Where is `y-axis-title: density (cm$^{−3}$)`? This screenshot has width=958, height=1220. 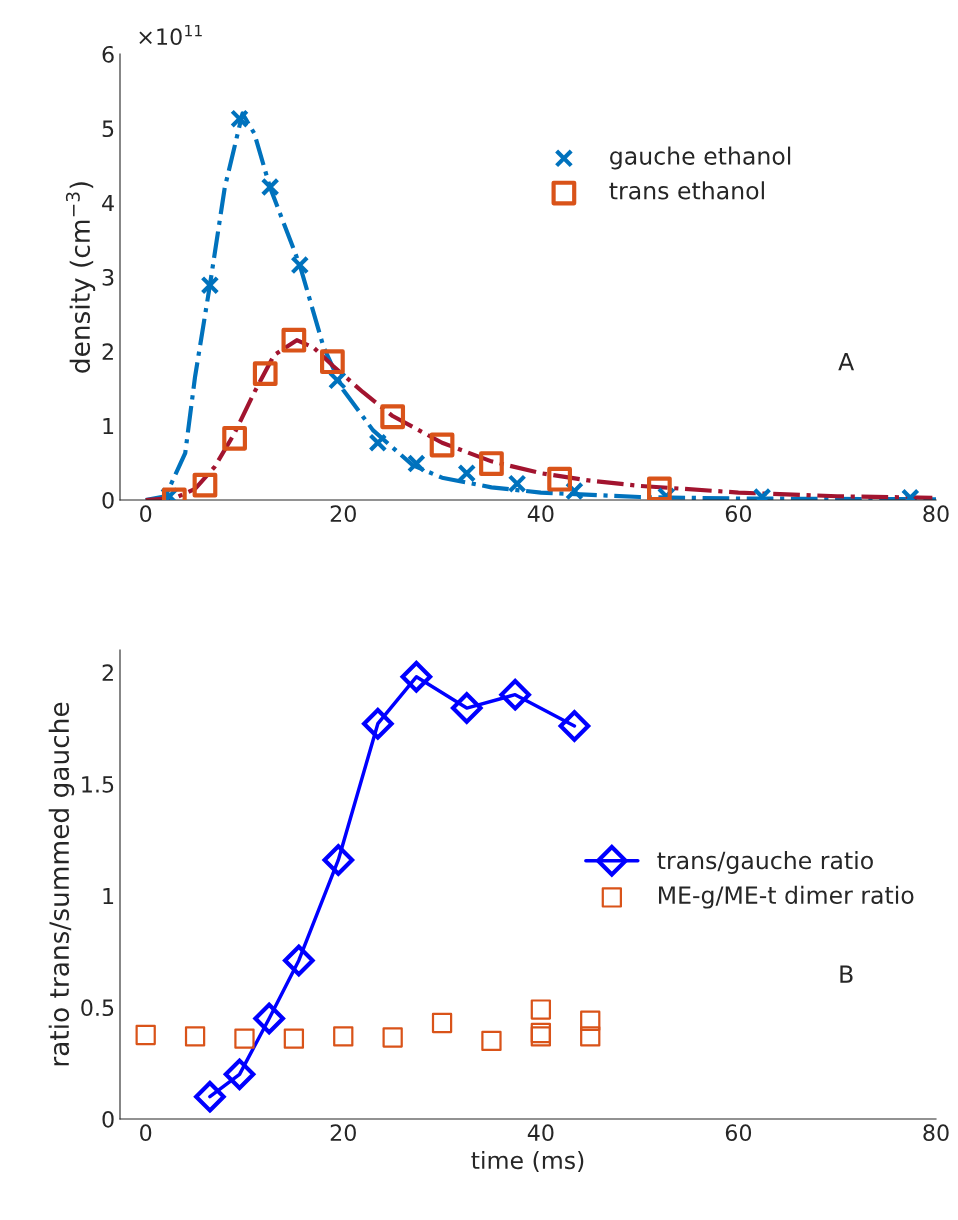
y-axis-title: density (cm$^{−3}$) is located at coordinates (80, 277).